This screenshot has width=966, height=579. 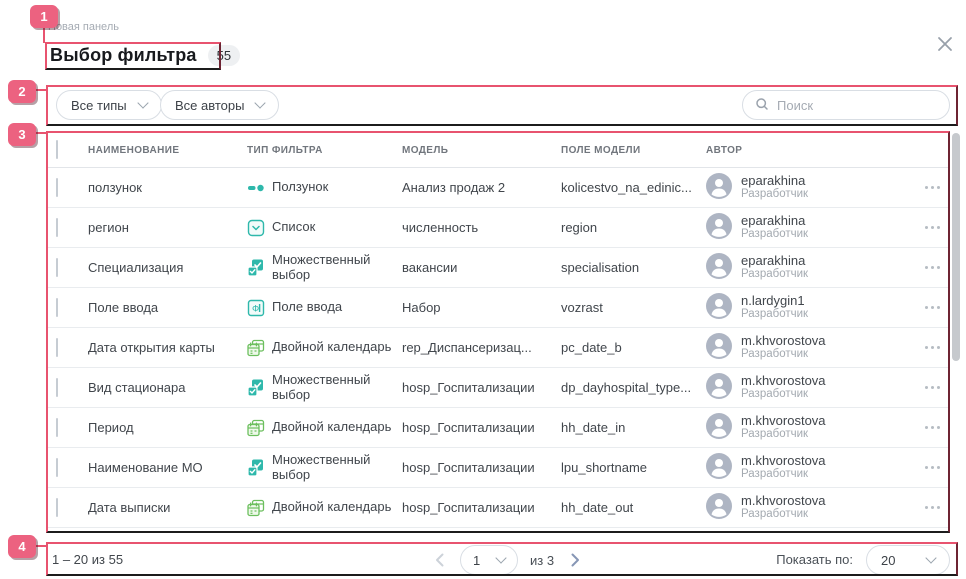 I want to click on next-page-icon, so click(x=575, y=560).